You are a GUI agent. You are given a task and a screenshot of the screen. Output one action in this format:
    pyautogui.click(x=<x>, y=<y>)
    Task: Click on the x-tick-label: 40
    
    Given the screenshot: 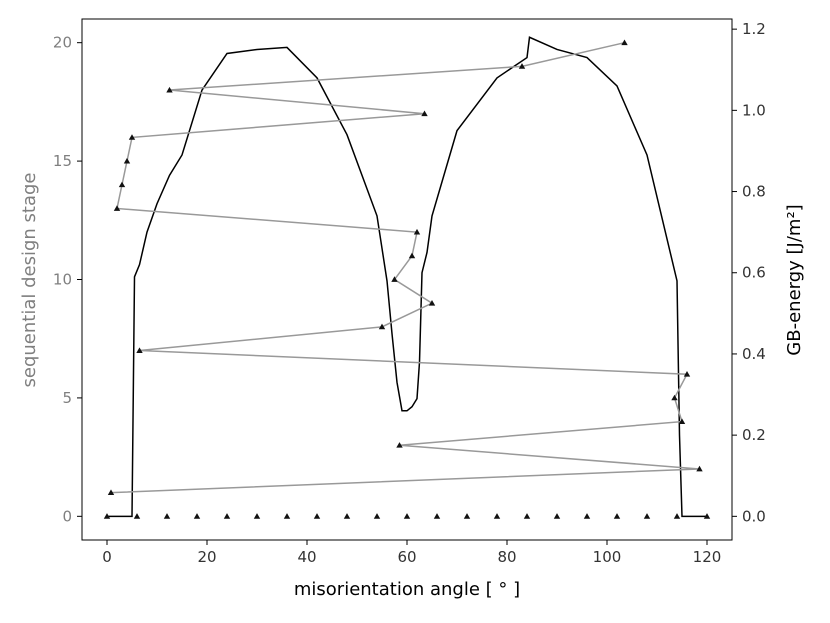 What is the action you would take?
    pyautogui.click(x=306, y=557)
    